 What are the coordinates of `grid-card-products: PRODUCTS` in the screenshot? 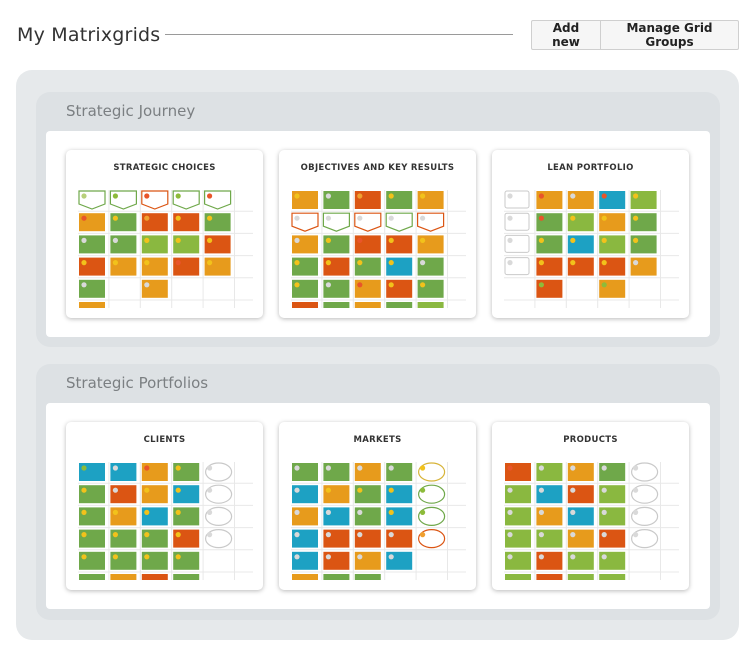 It's located at (590, 506).